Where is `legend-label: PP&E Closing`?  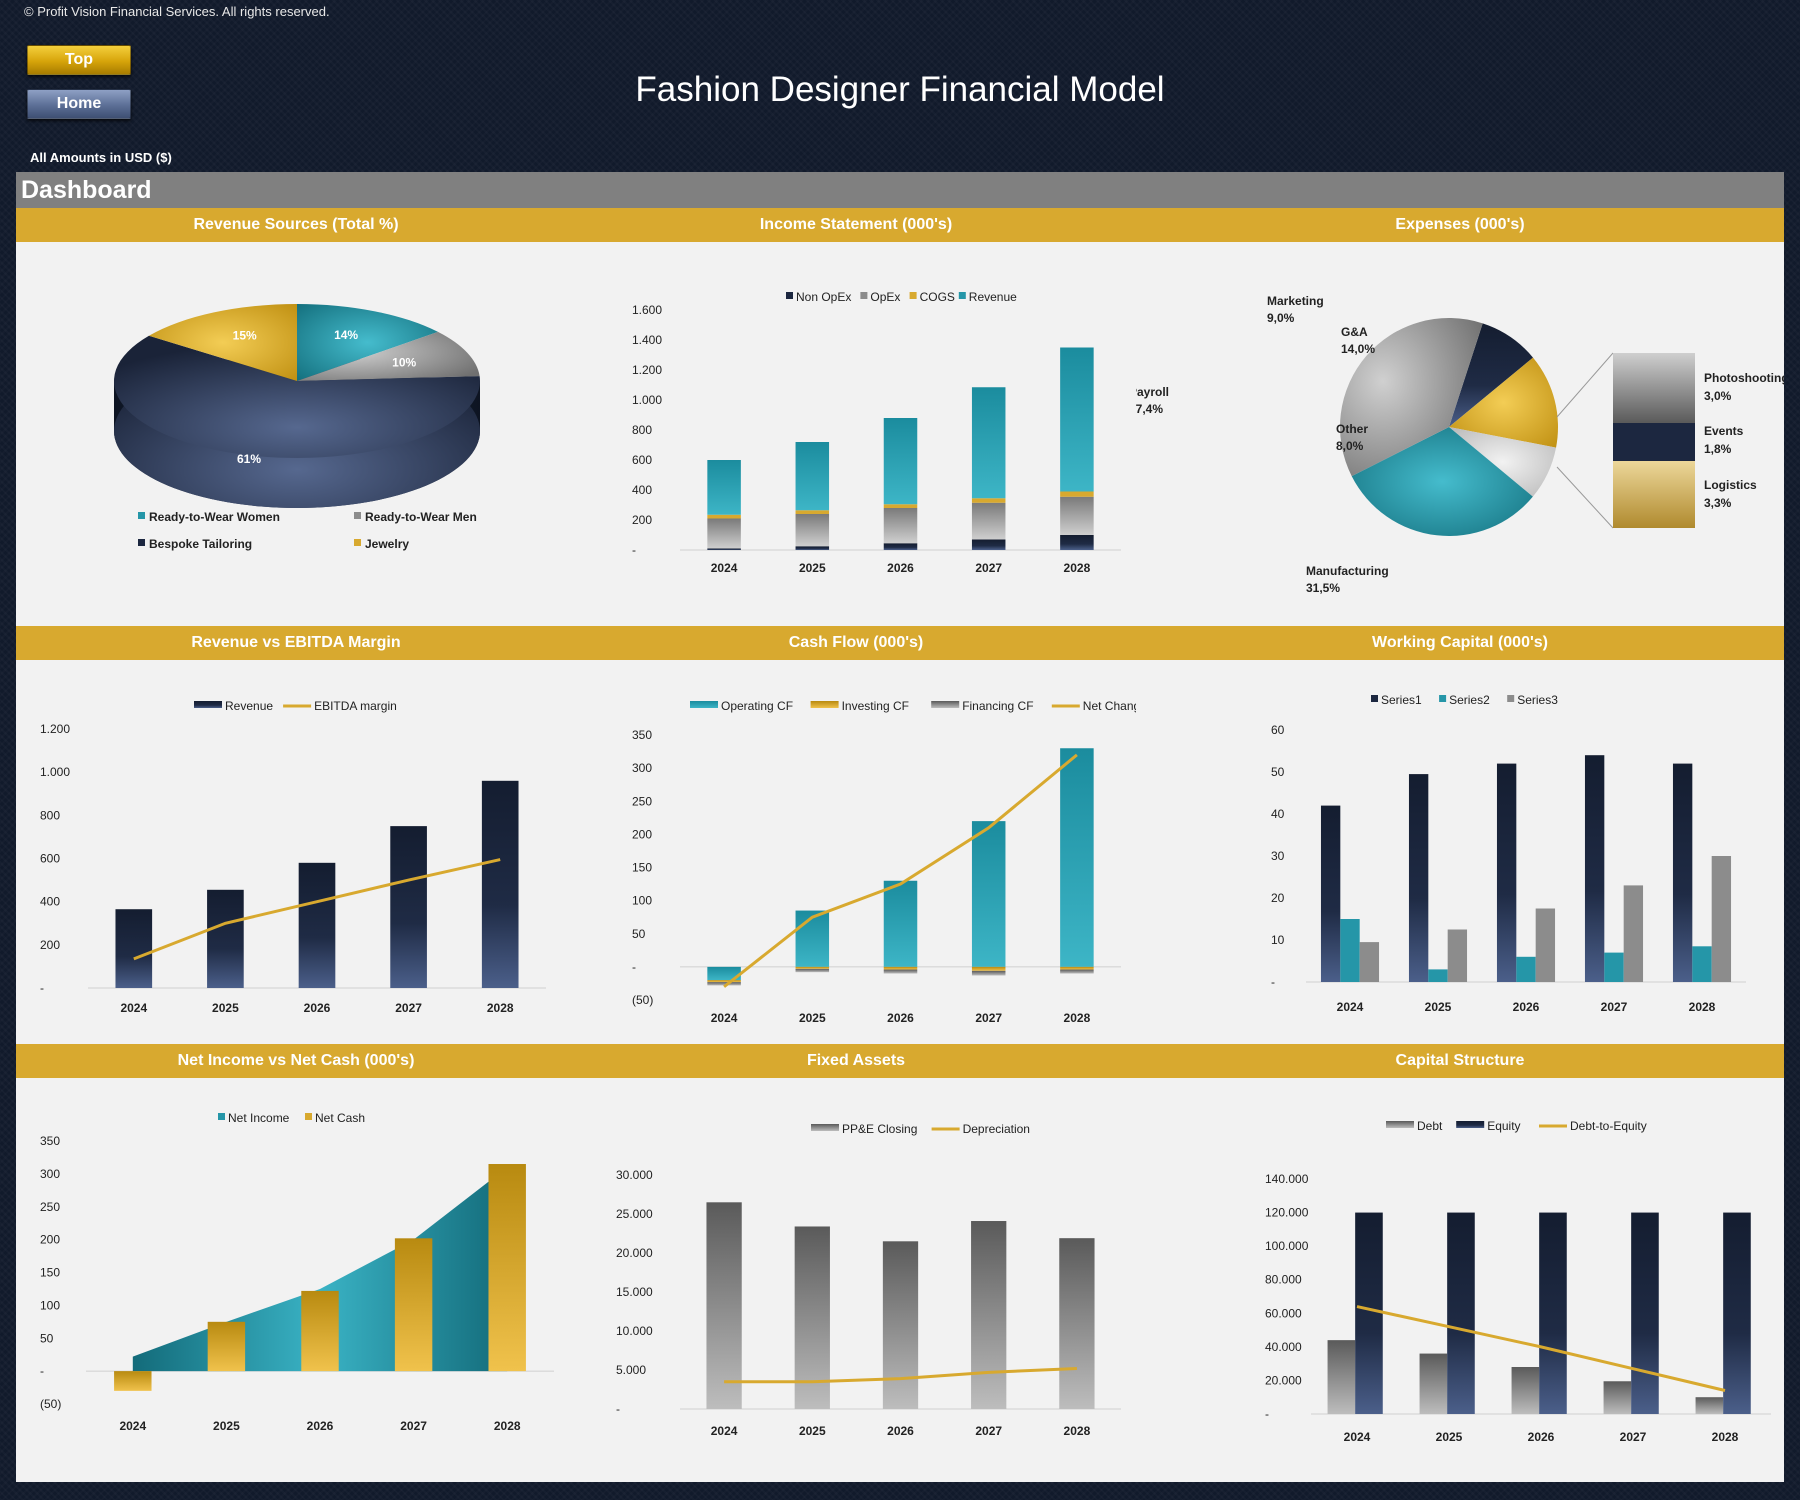 legend-label: PP&E Closing is located at coordinates (879, 1129).